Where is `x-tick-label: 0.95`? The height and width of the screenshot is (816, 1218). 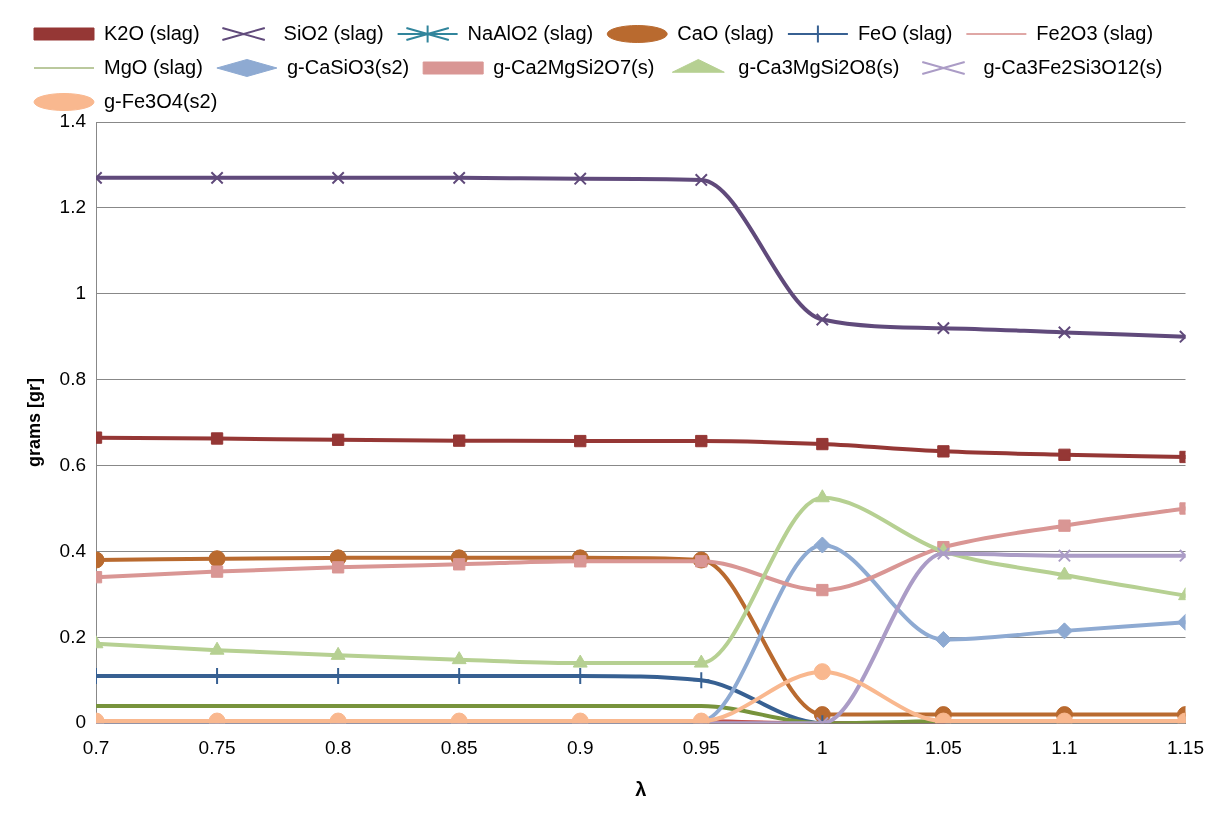
x-tick-label: 0.95 is located at coordinates (701, 747).